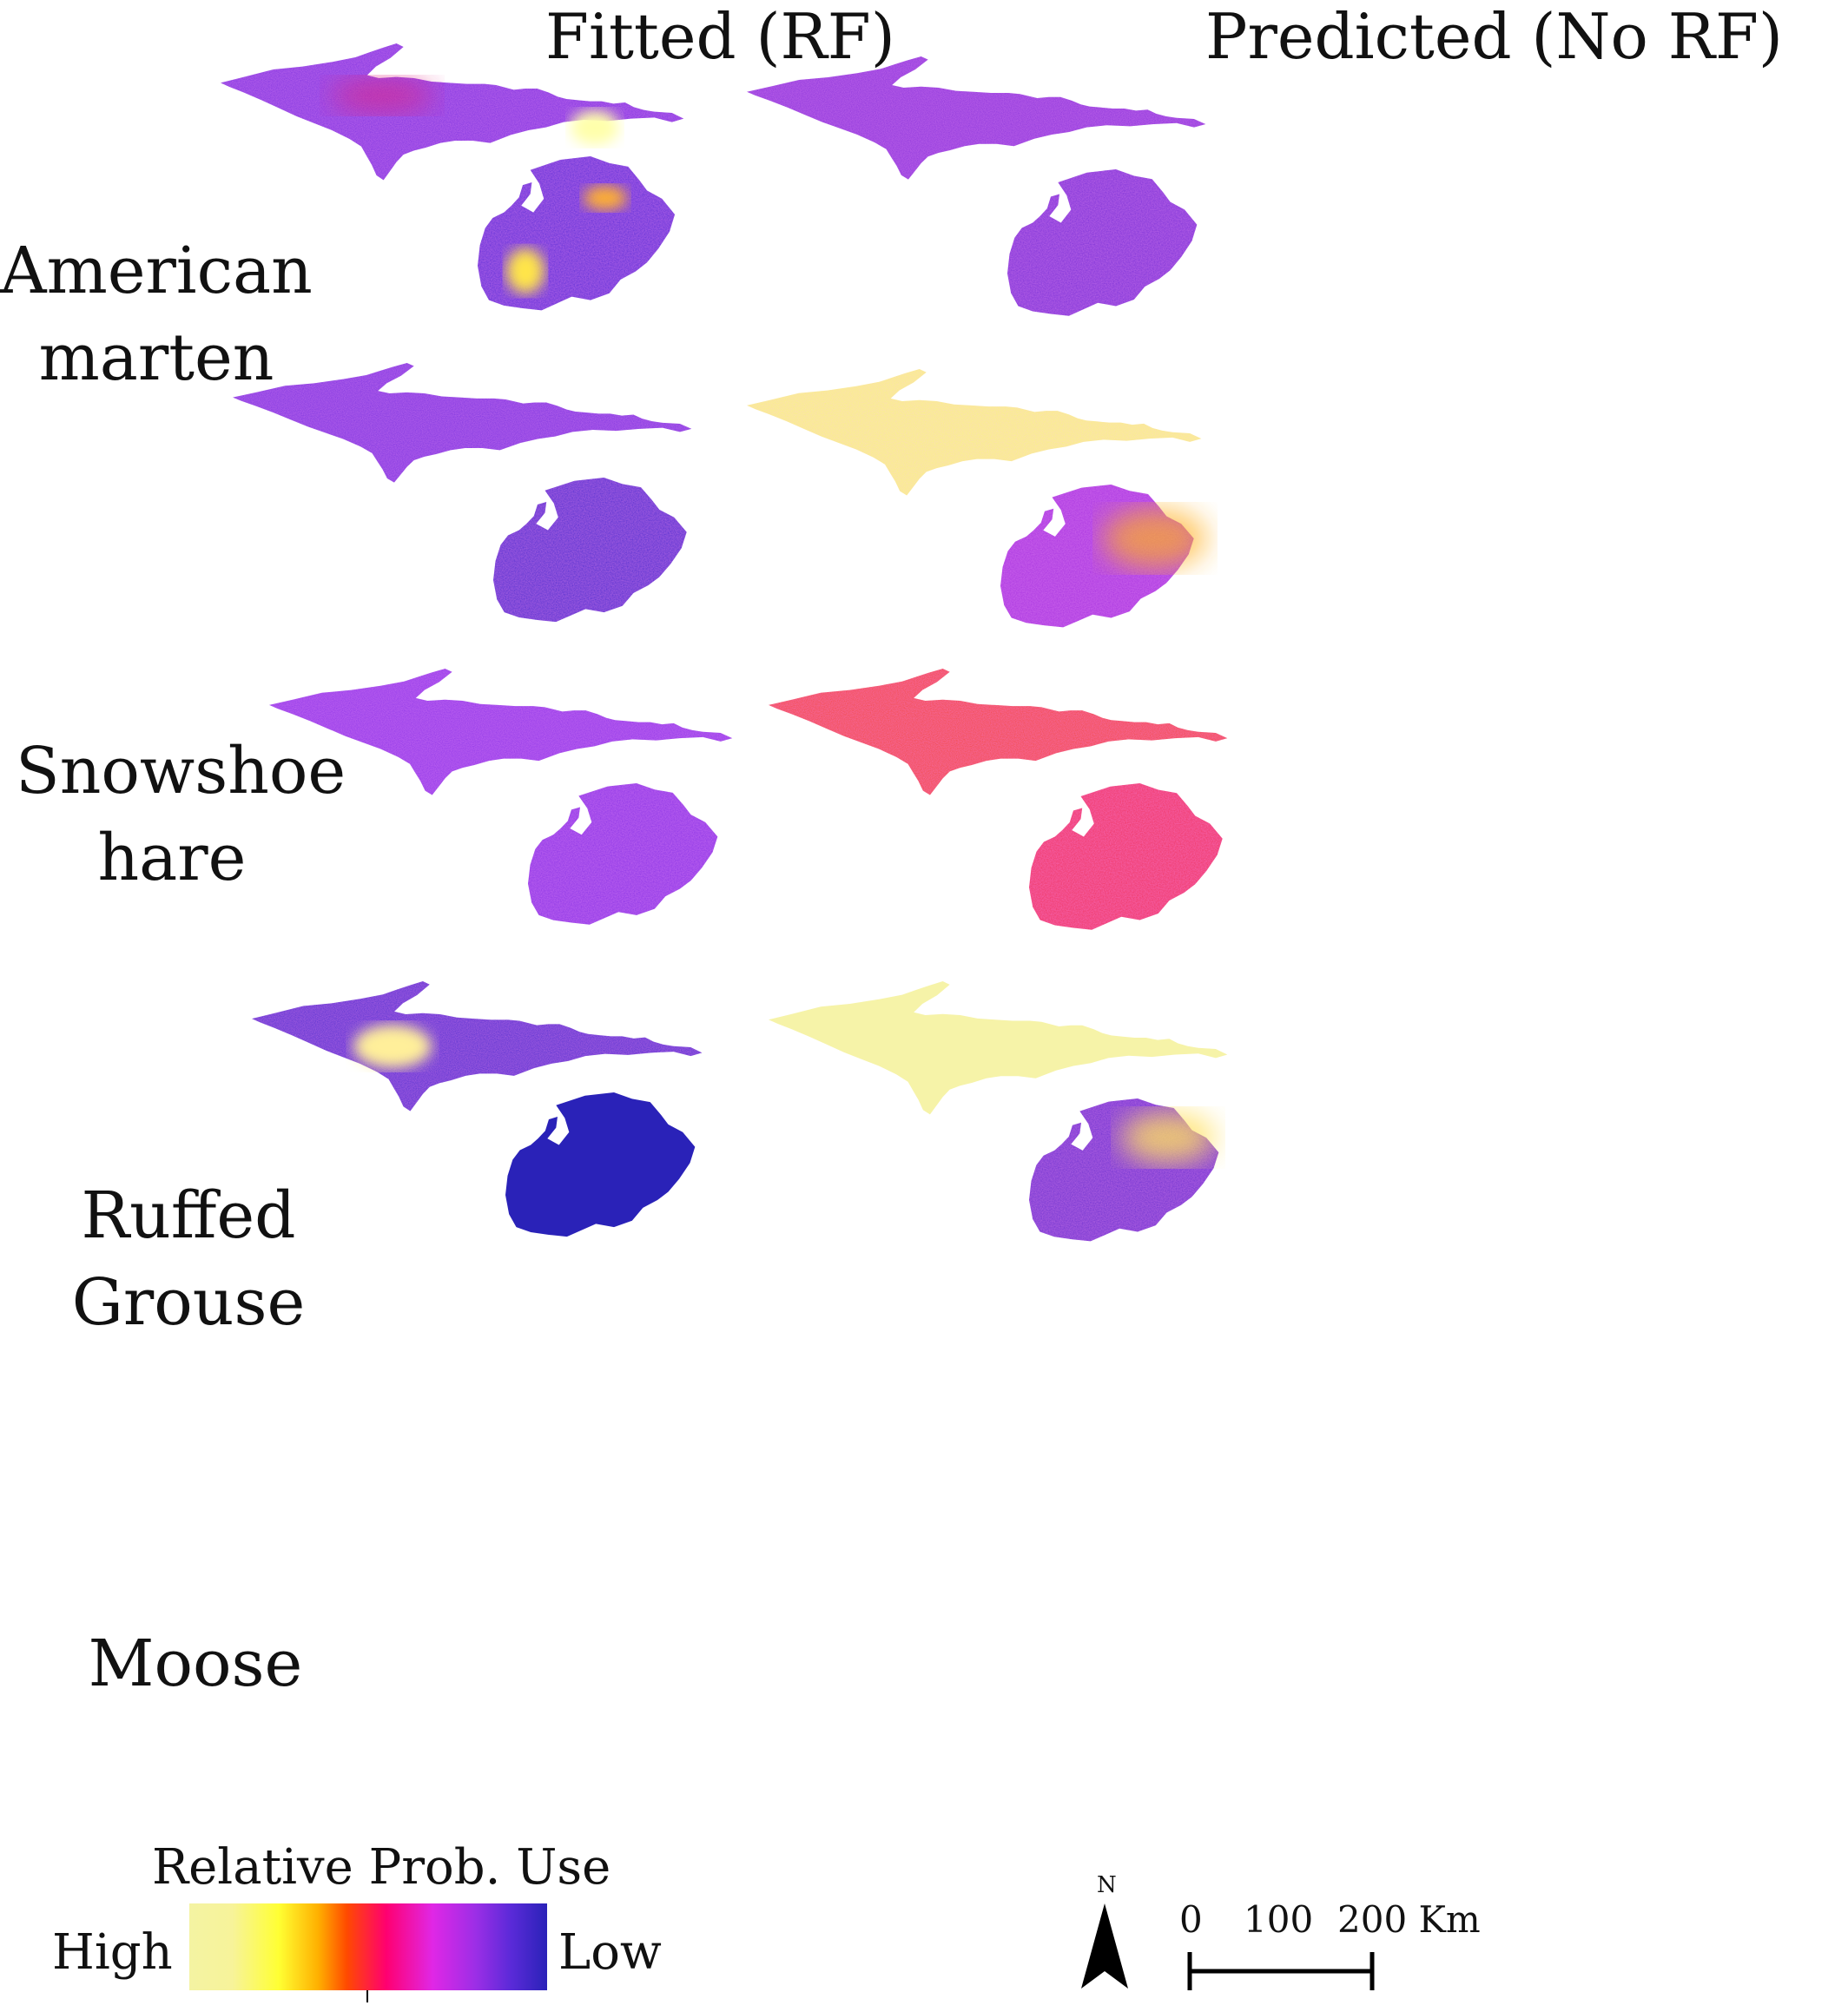 Image resolution: width=1848 pixels, height=2012 pixels. What do you see at coordinates (381, 1867) in the screenshot?
I see `legend-title: Relative Prob. Use` at bounding box center [381, 1867].